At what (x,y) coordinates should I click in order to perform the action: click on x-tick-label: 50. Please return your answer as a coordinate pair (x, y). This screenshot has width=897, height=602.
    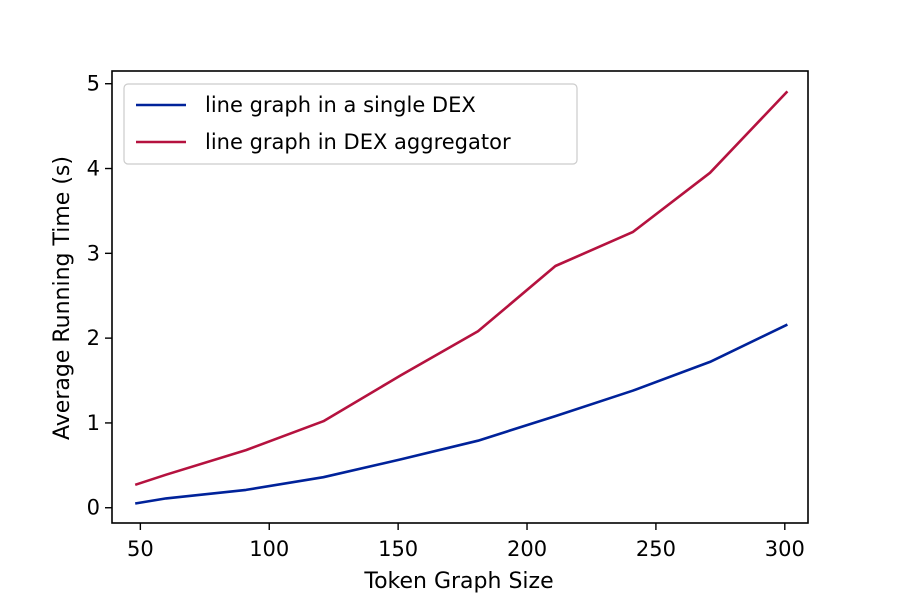
    Looking at the image, I should click on (140, 549).